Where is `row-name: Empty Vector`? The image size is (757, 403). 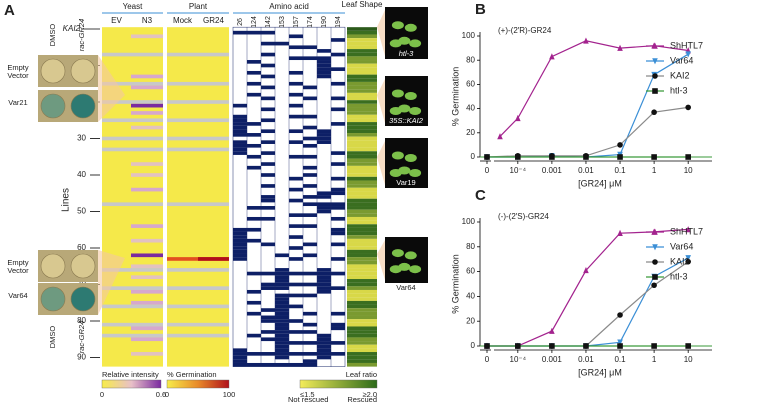 row-name: Empty Vector is located at coordinates (18, 266).